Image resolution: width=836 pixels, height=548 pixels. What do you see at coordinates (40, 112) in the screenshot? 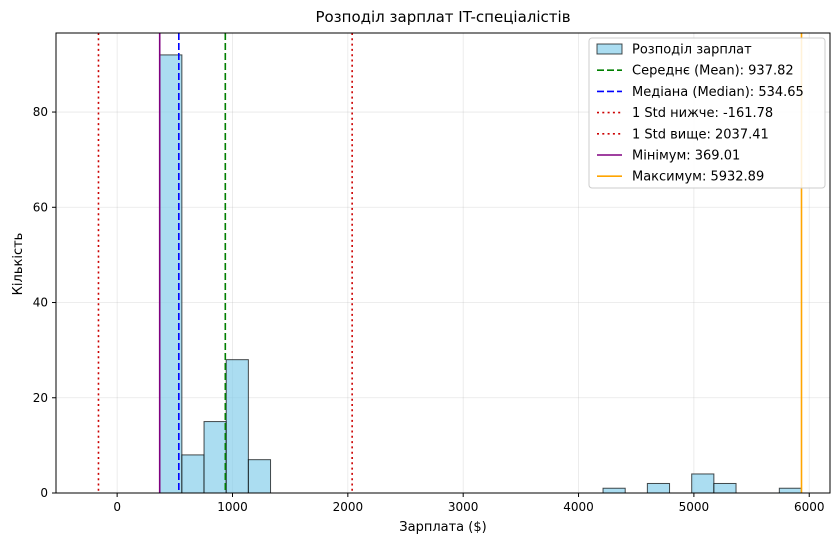
I see `y-tick-label: 80` at bounding box center [40, 112].